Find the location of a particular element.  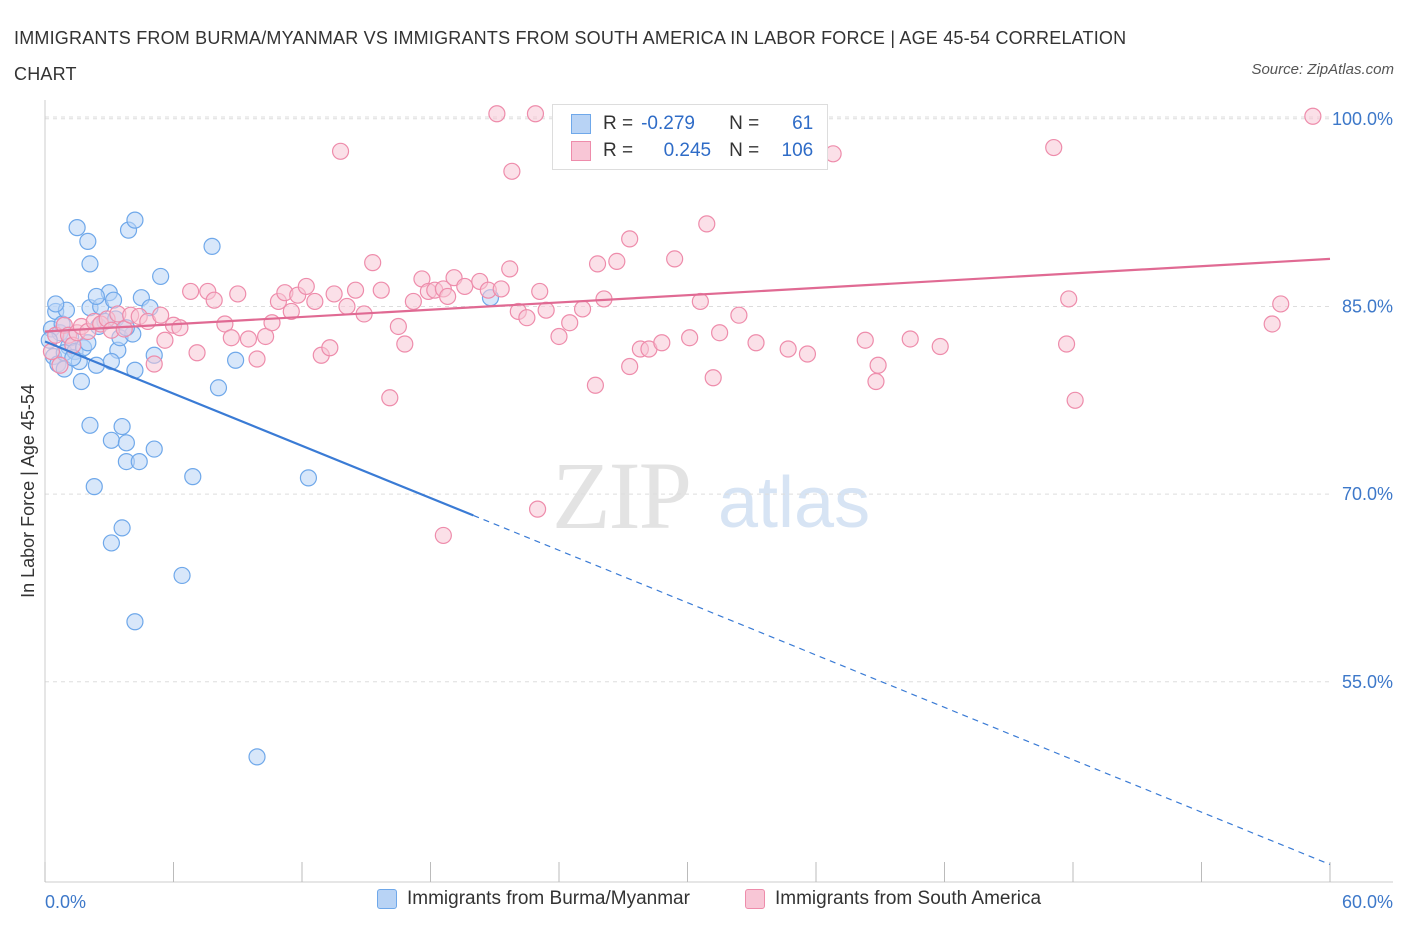

watermark-atlas: atlas is located at coordinates (794, 503).